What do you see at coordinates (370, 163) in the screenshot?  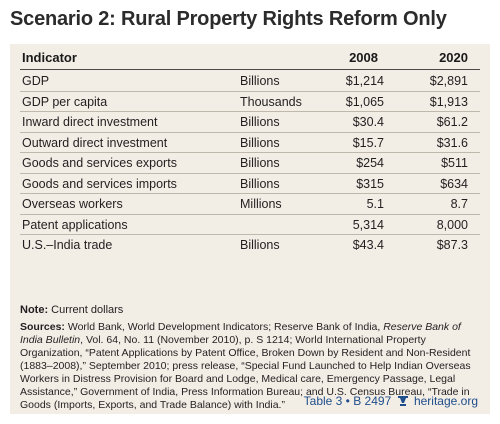 I see `cell-2008: $254` at bounding box center [370, 163].